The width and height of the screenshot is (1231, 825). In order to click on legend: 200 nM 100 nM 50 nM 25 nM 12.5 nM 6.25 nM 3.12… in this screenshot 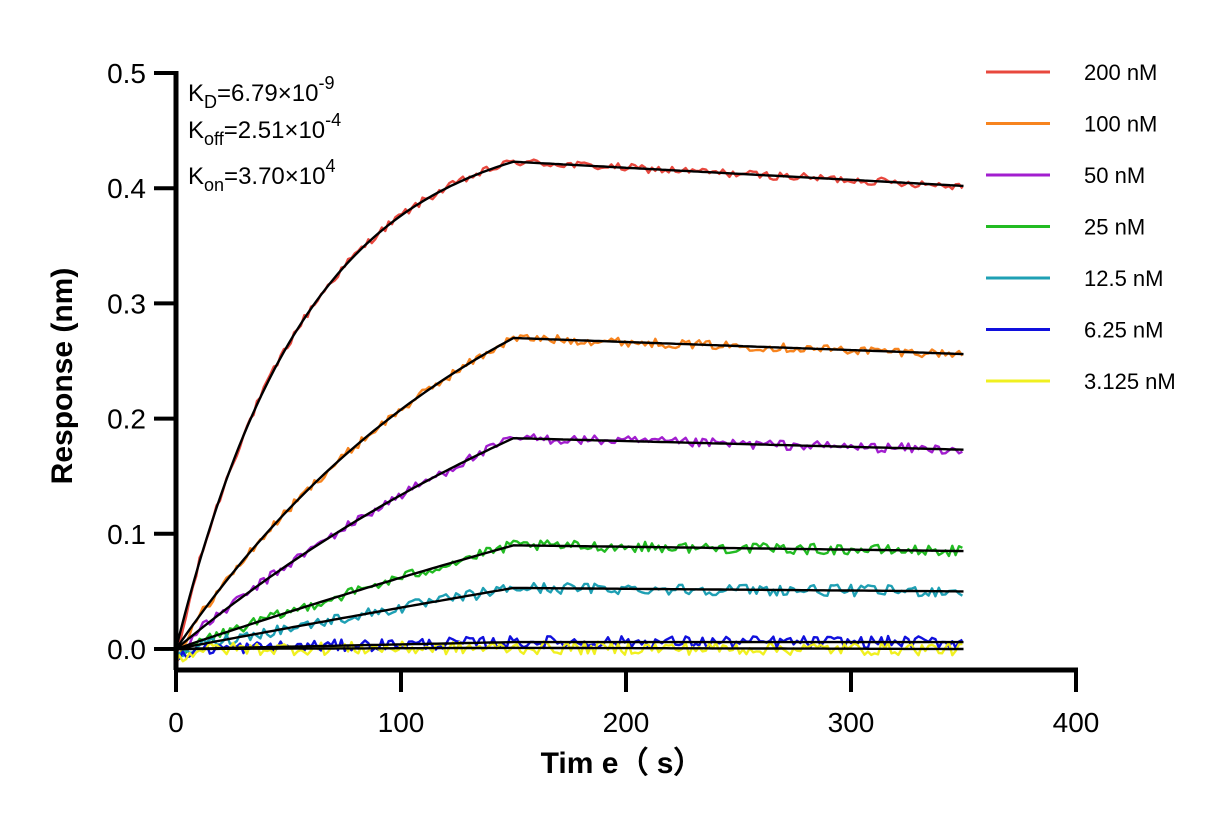, I will do `click(1081, 227)`.